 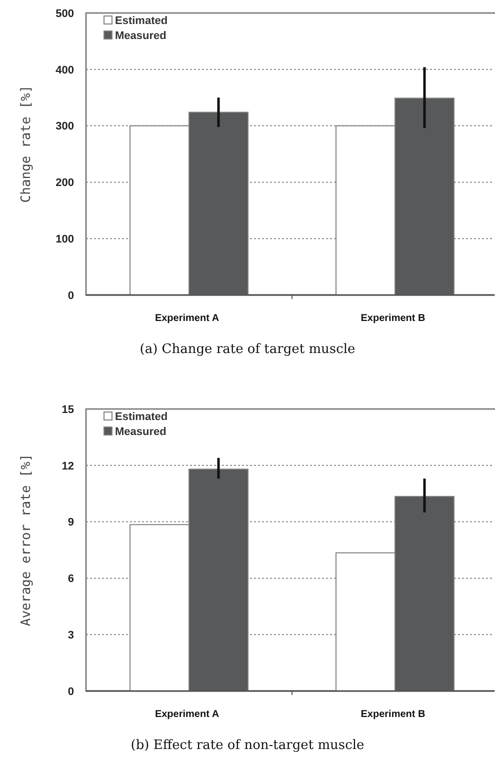 What do you see at coordinates (65, 70) in the screenshot?
I see `y-tick-label: 400` at bounding box center [65, 70].